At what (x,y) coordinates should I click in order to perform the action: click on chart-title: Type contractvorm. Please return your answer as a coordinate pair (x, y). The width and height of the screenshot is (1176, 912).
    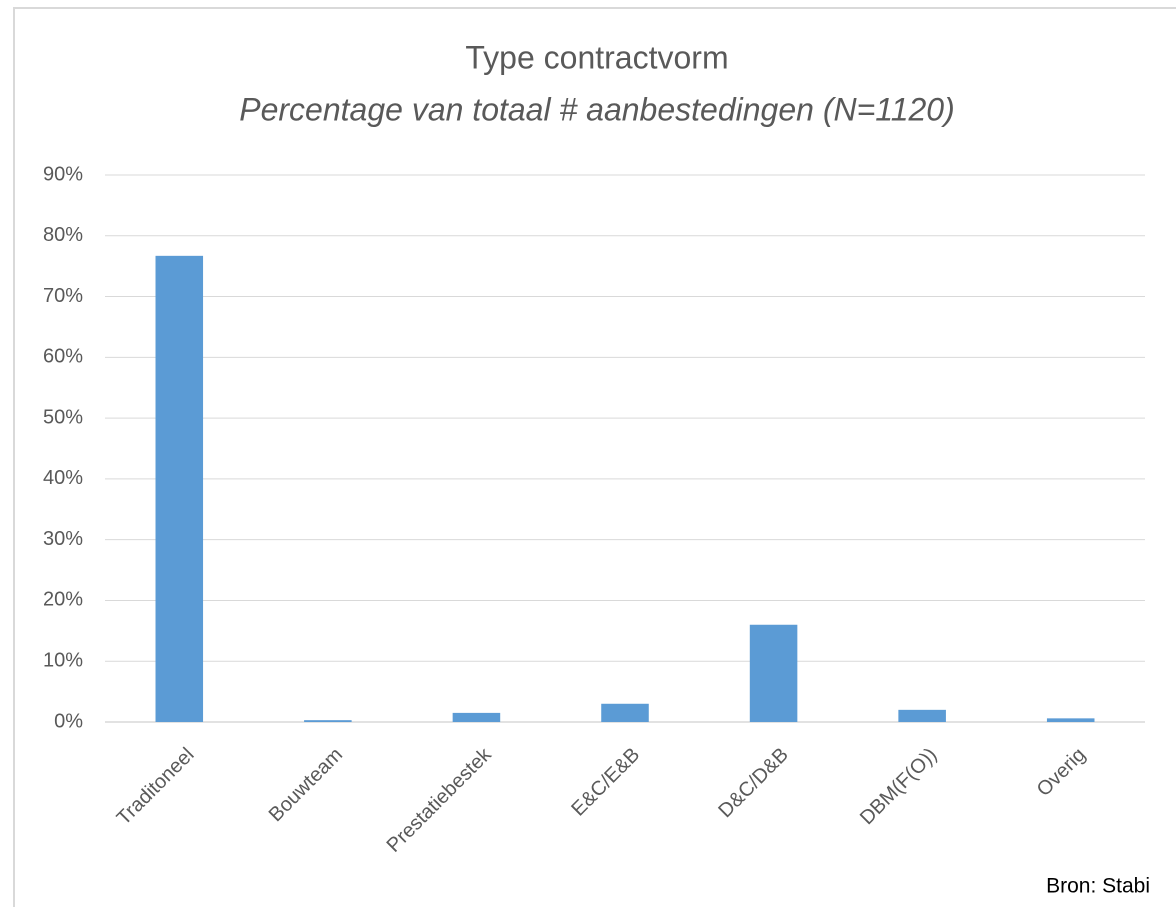
    Looking at the image, I should click on (596, 57).